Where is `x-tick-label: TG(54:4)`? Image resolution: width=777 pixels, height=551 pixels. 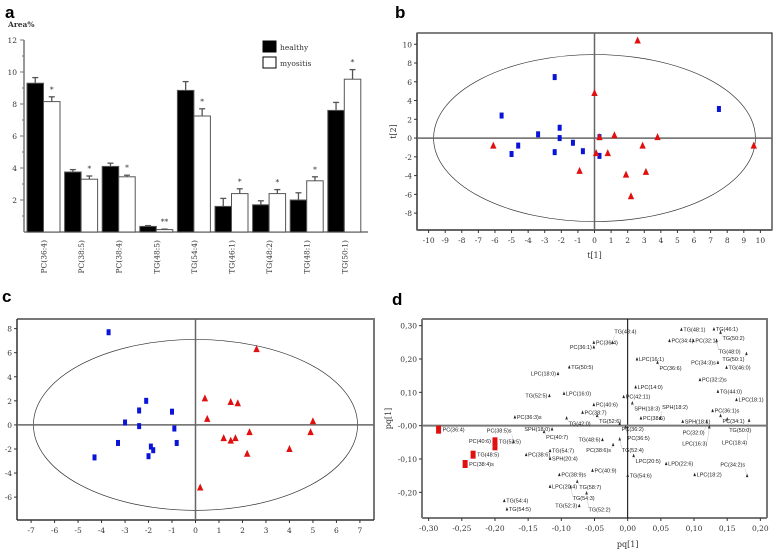
x-tick-label: TG(54:4) is located at coordinates (194, 257).